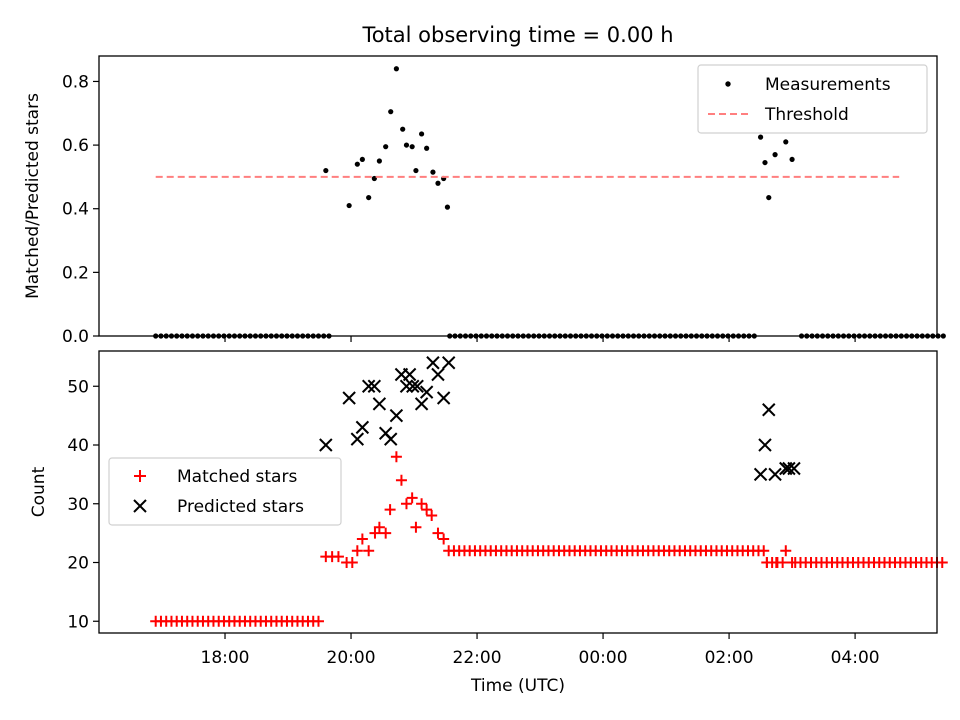  What do you see at coordinates (351, 658) in the screenshot?
I see `x-tick-label: 20:00` at bounding box center [351, 658].